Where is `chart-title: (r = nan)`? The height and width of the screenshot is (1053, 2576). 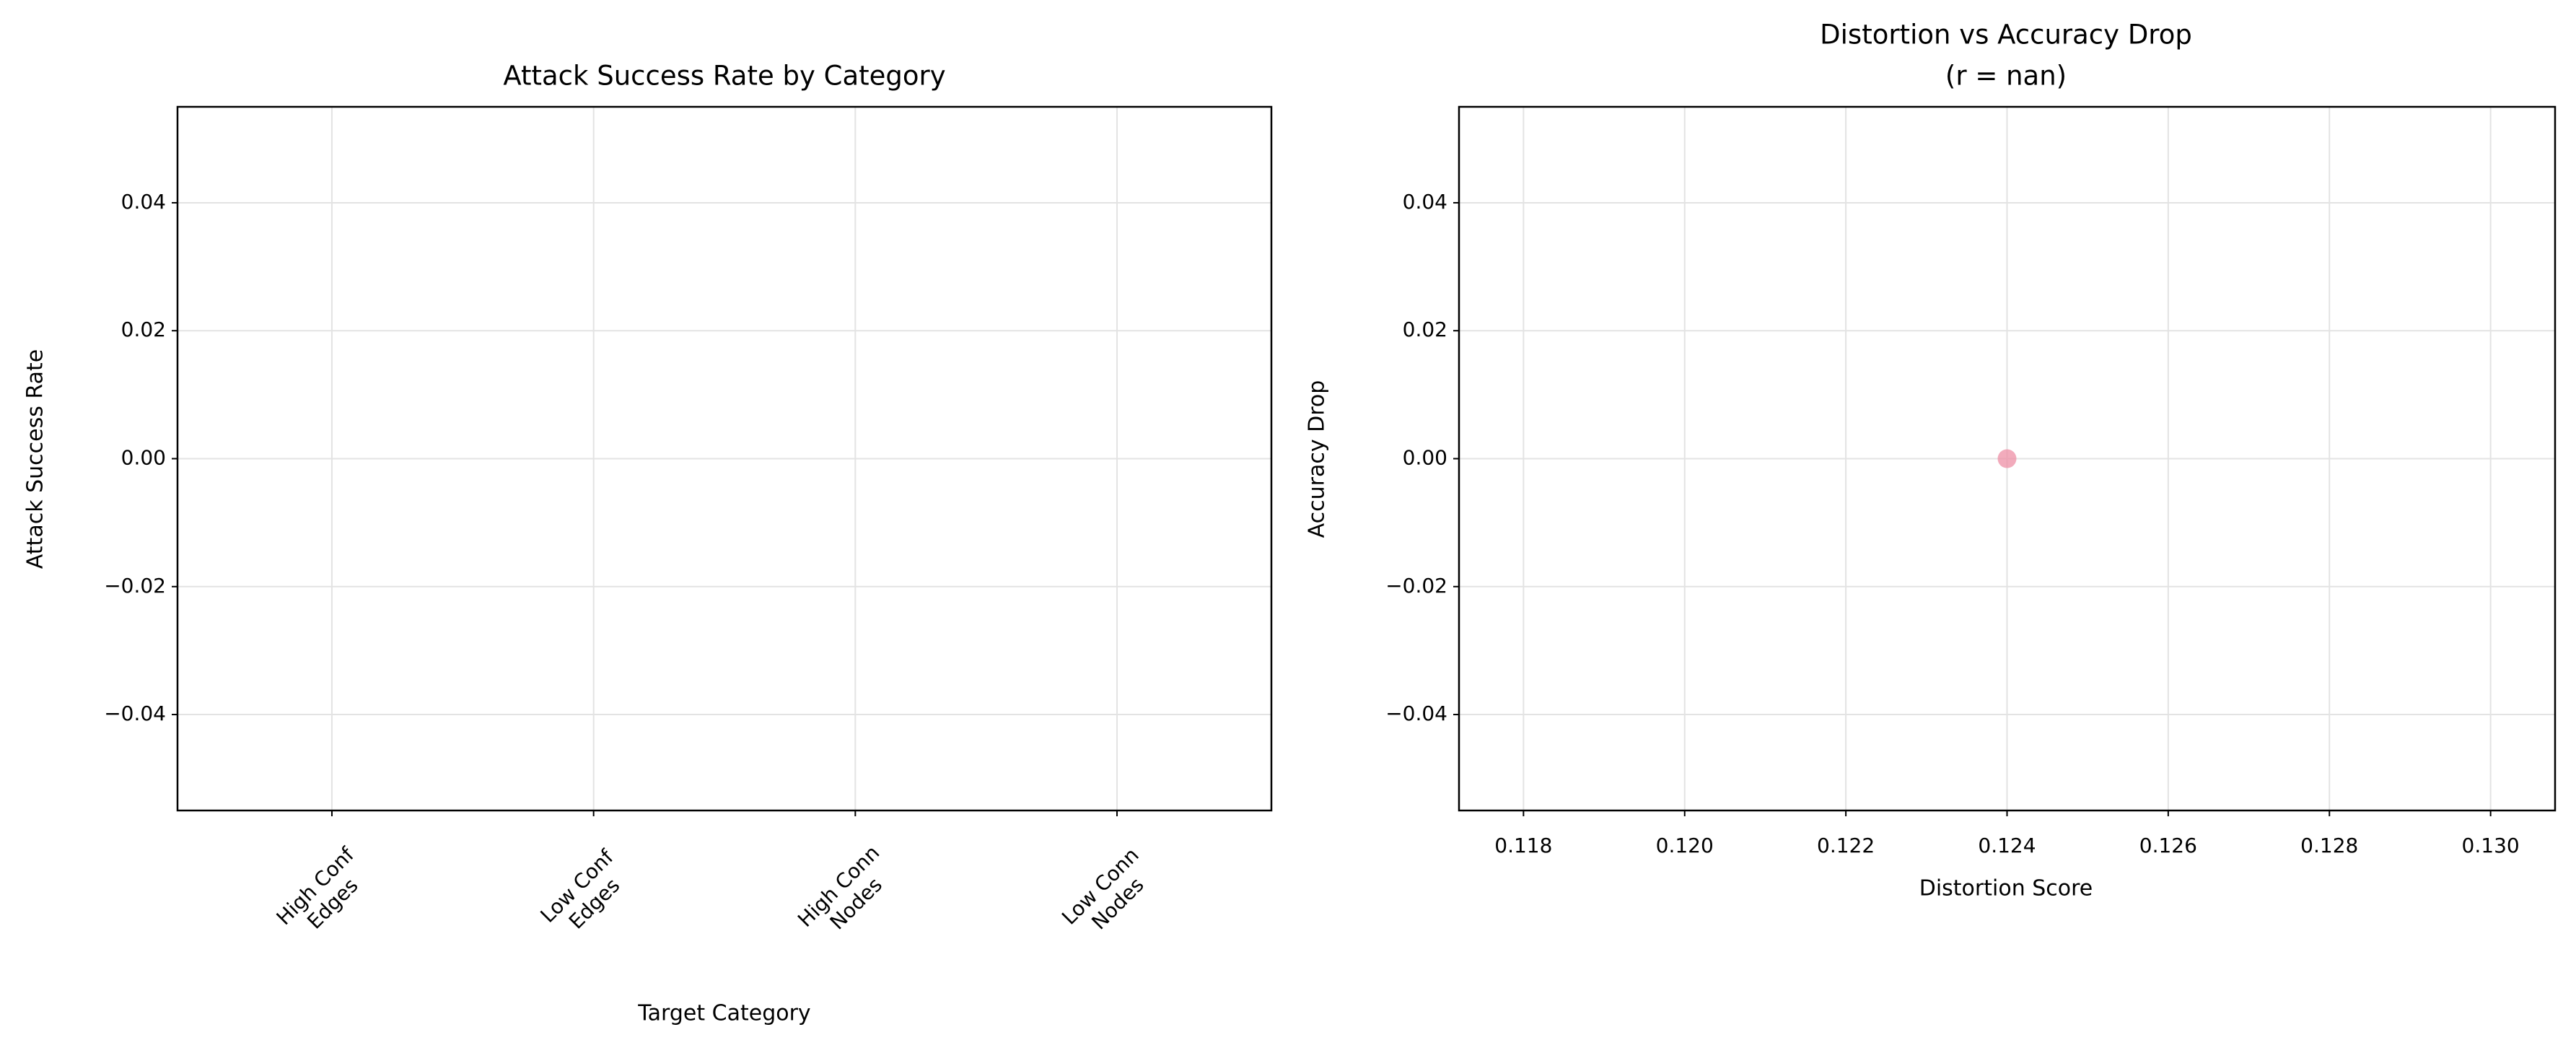
chart-title: (r = nan) is located at coordinates (2006, 77).